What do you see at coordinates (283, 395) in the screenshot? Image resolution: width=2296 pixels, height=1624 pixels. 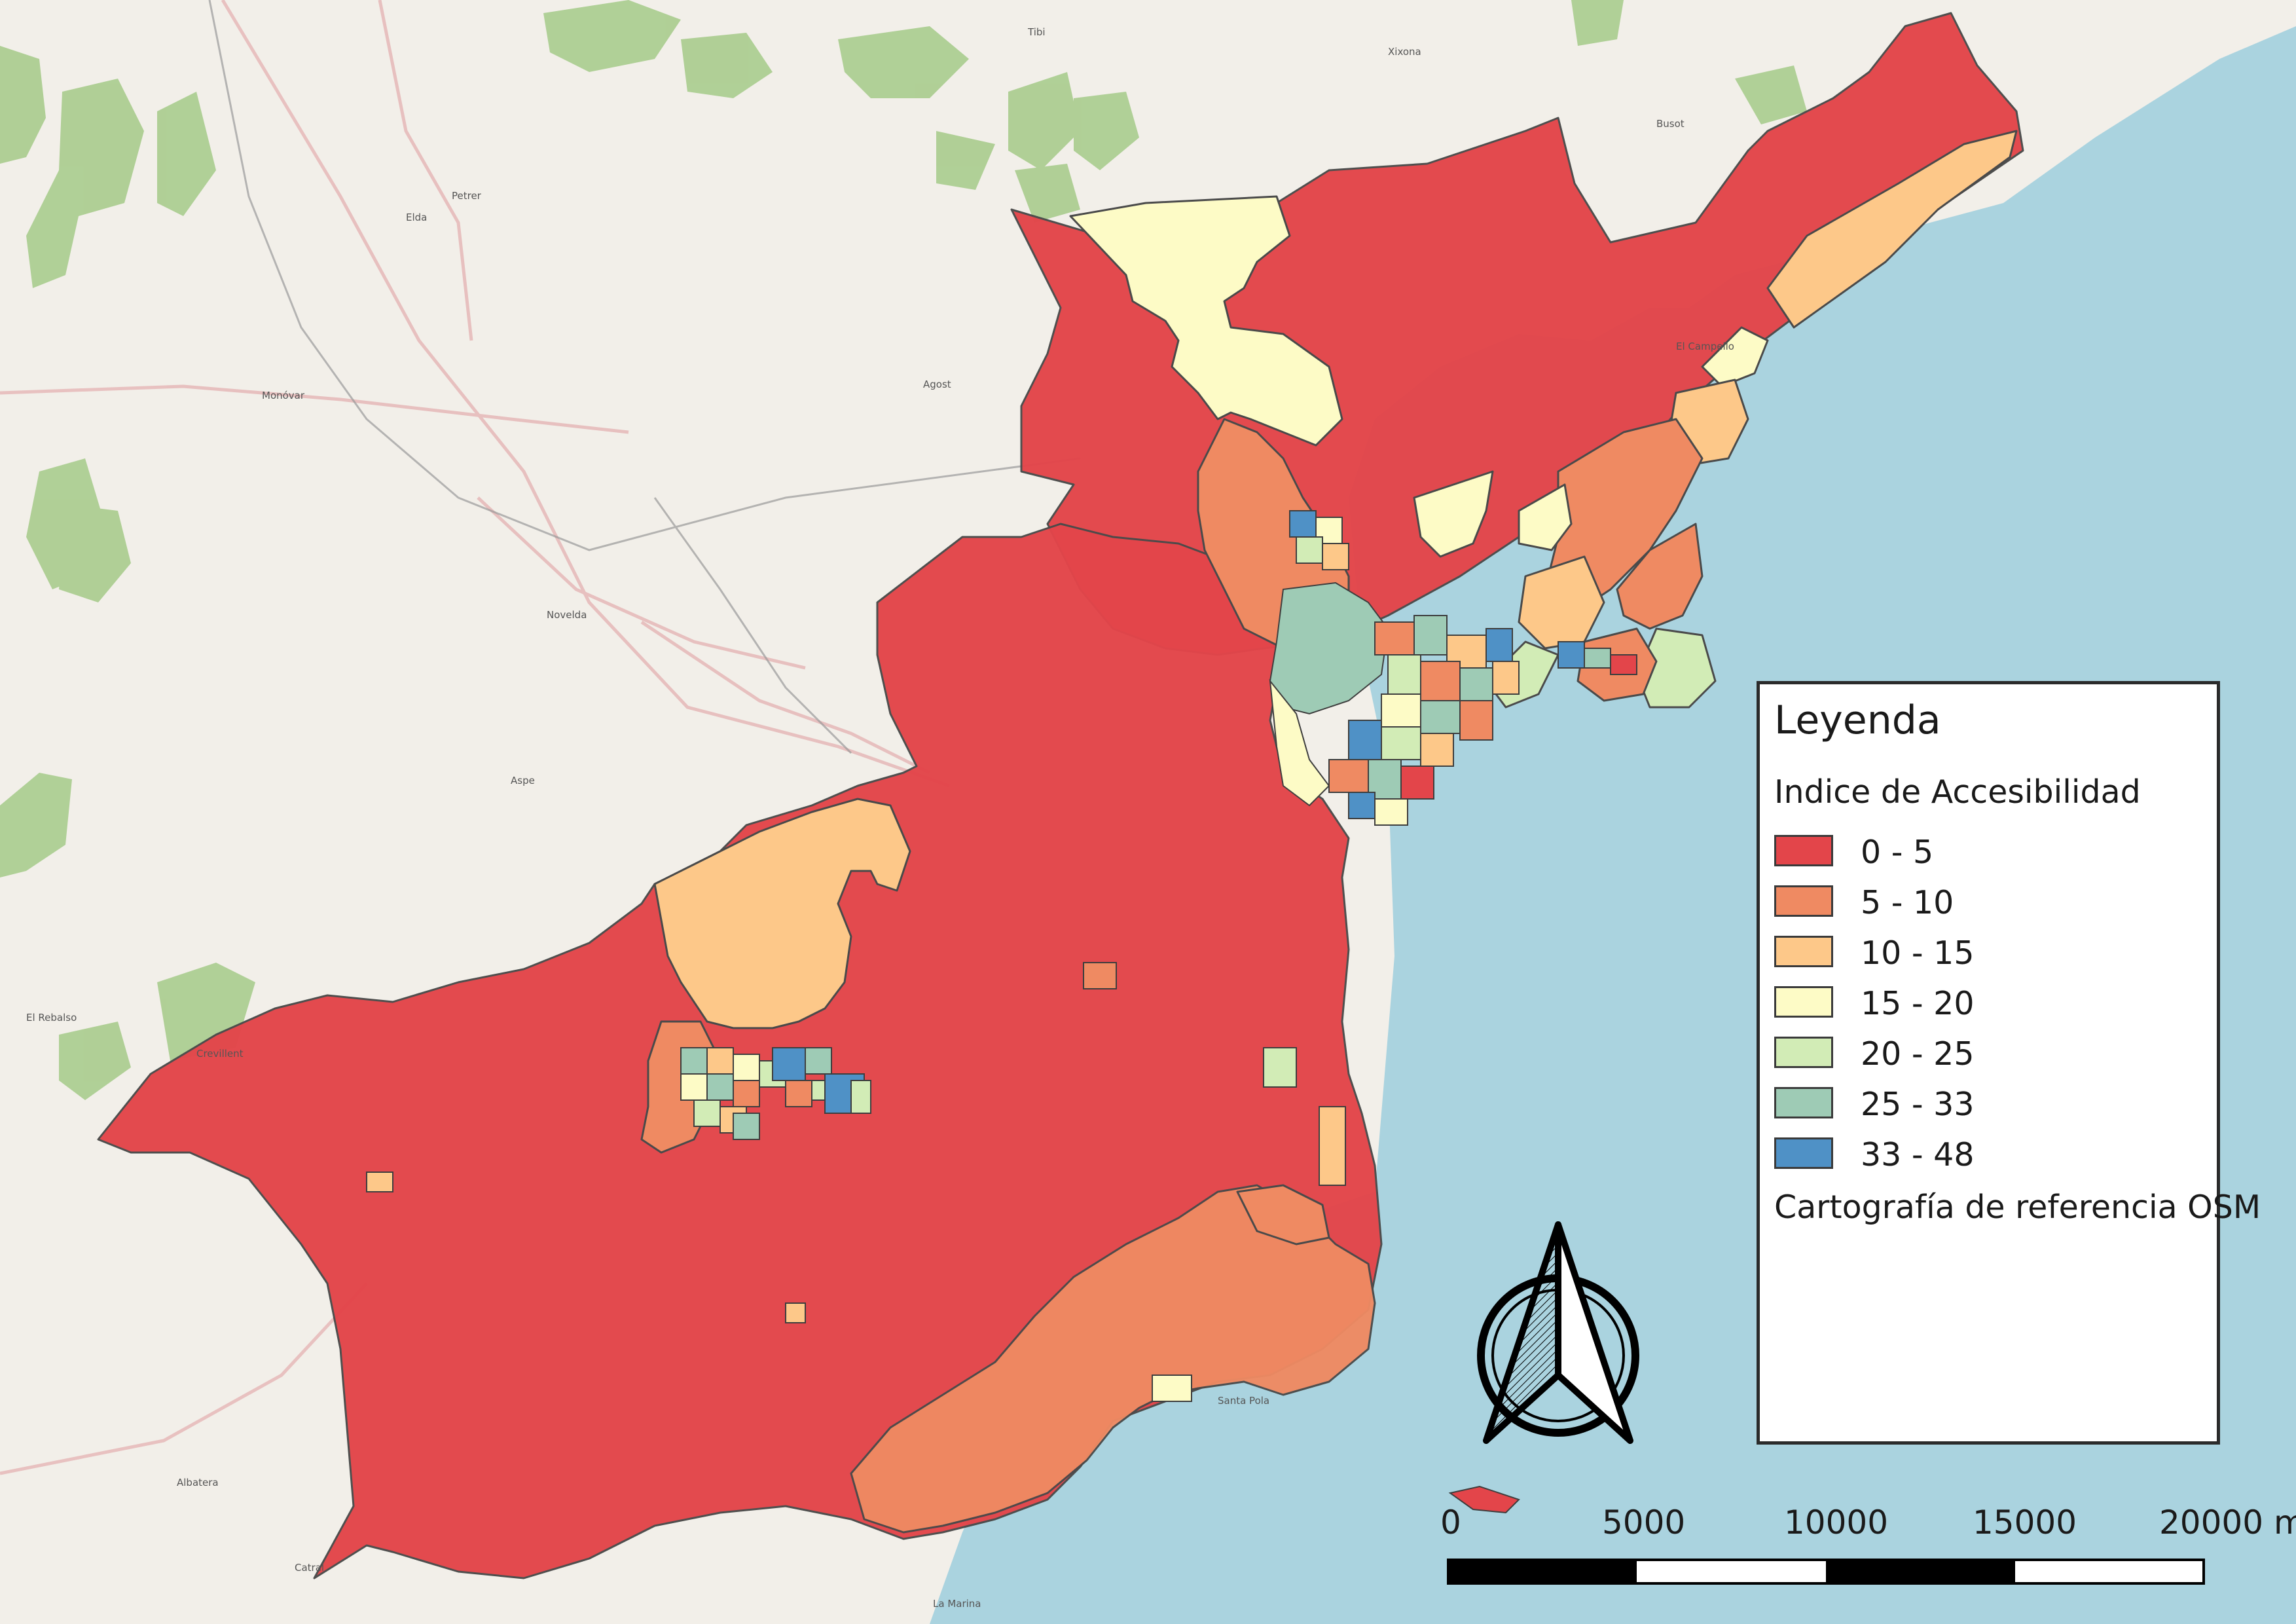 I see `place-label: Monóvar` at bounding box center [283, 395].